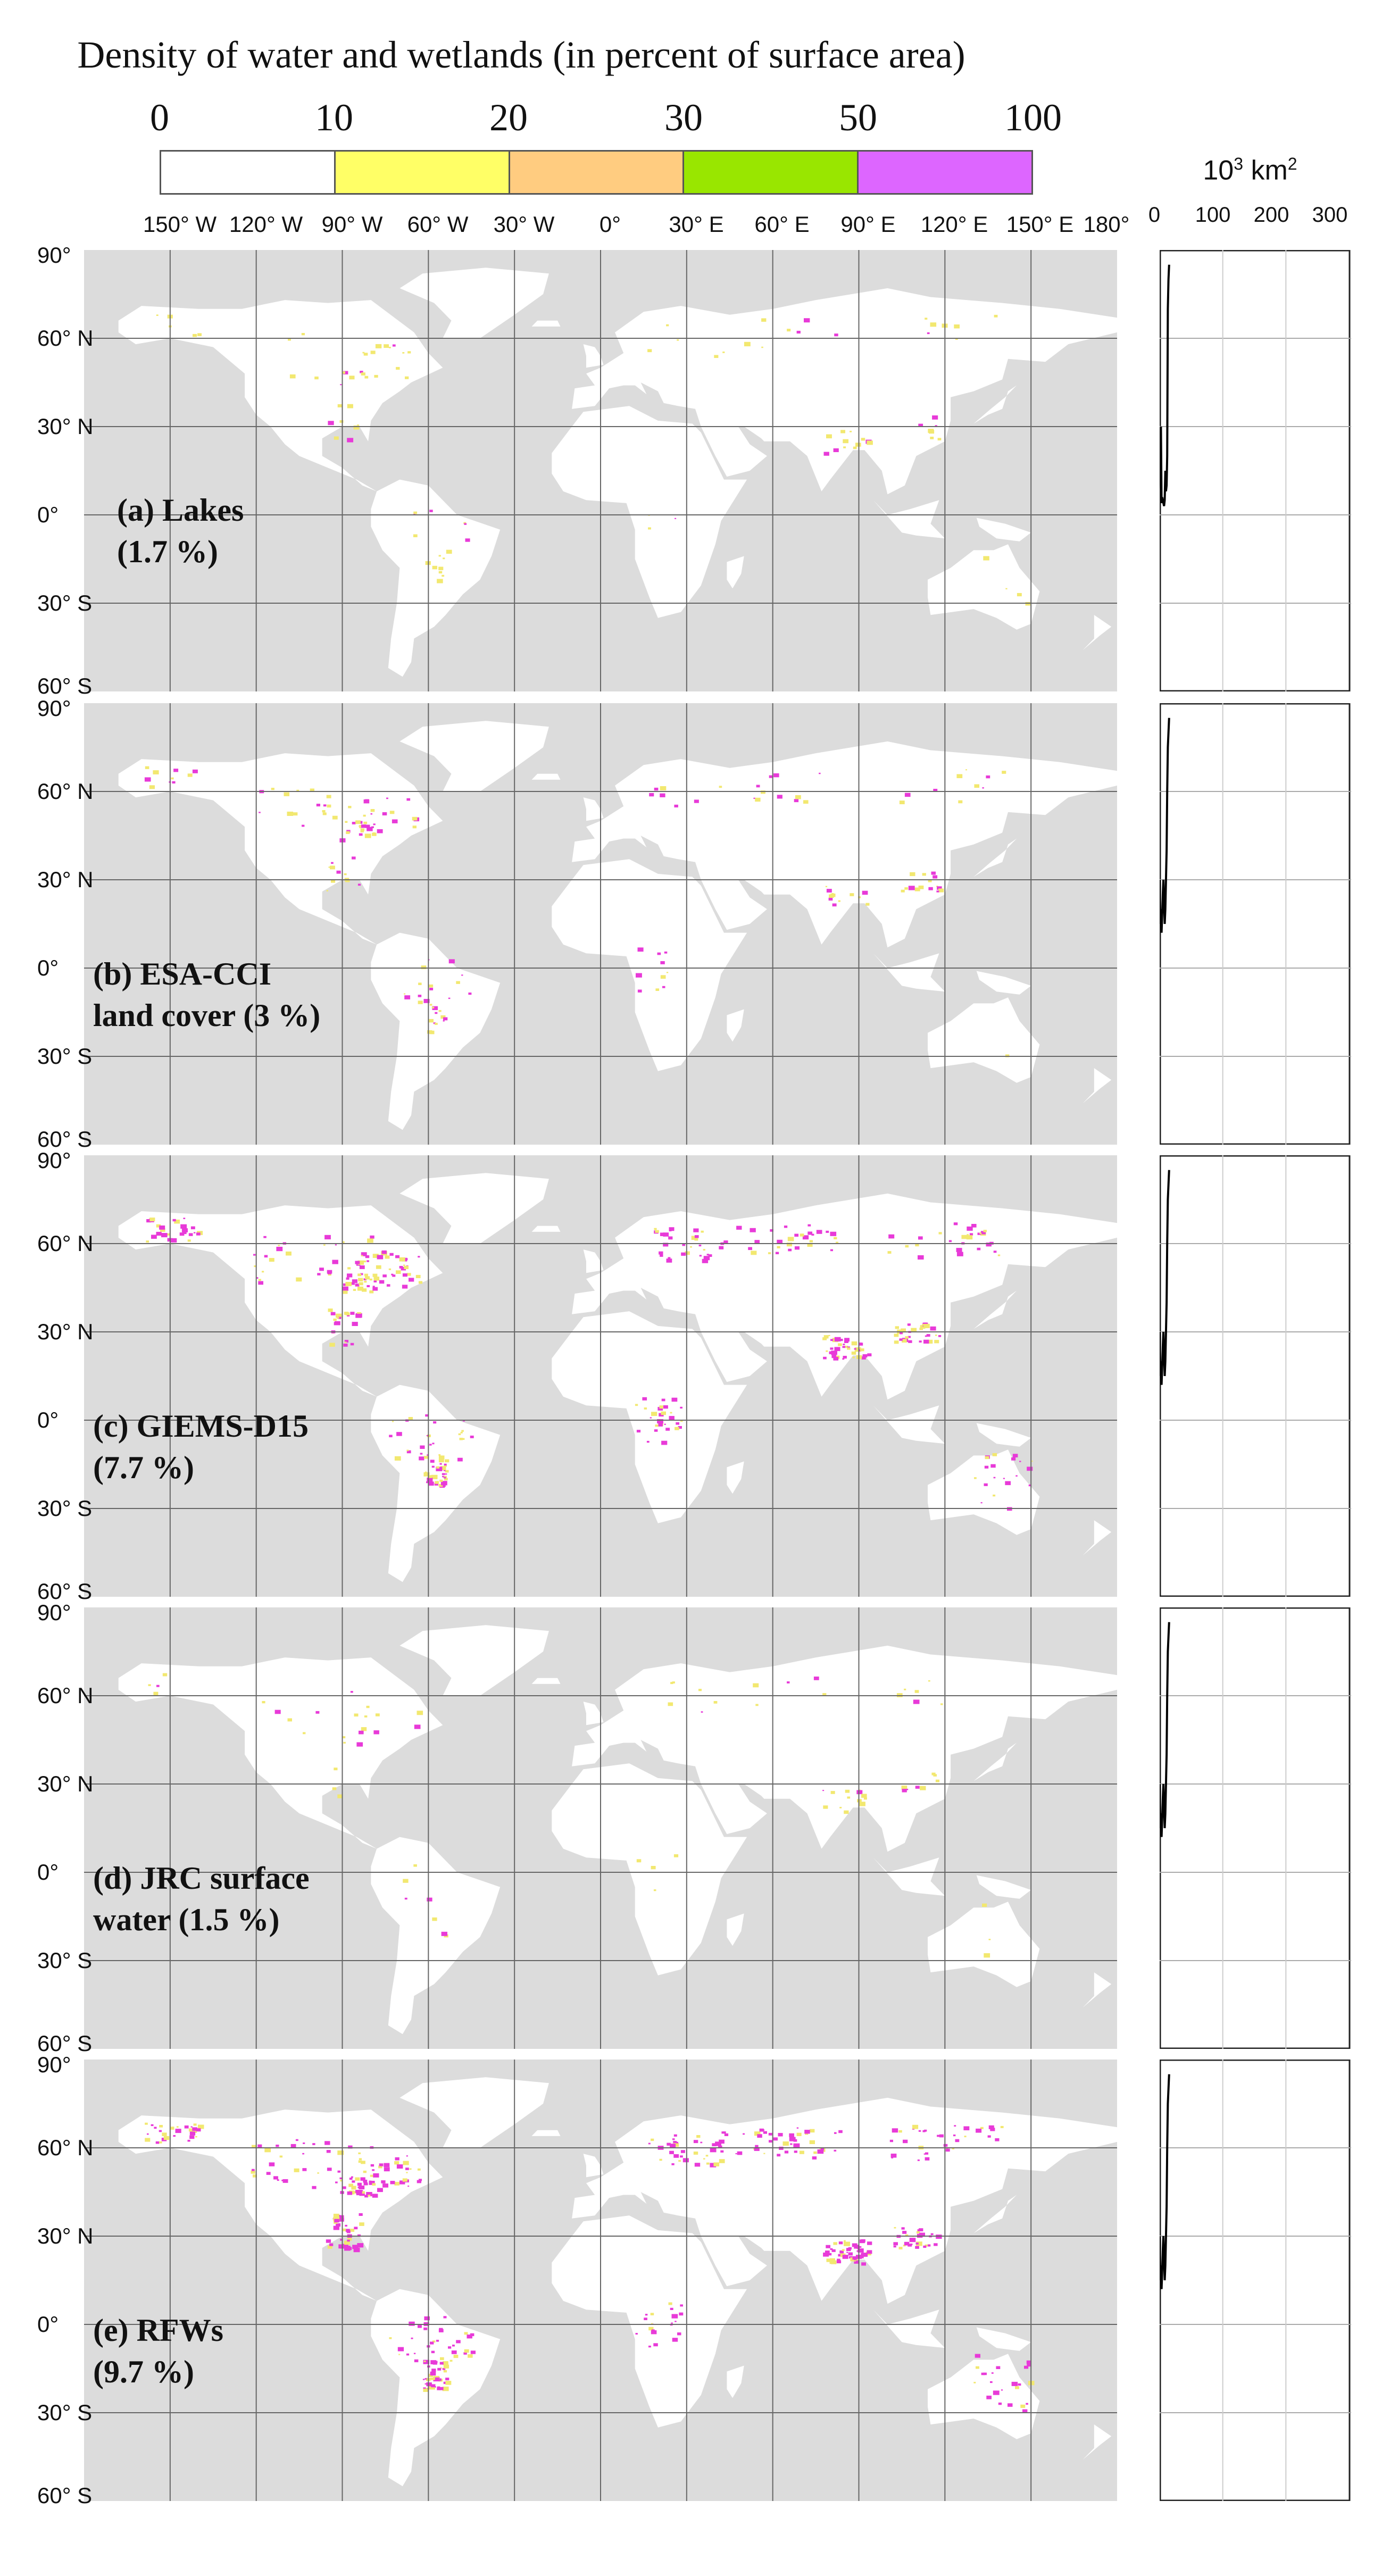  I want to click on lat-tick: 0°, so click(48, 968).